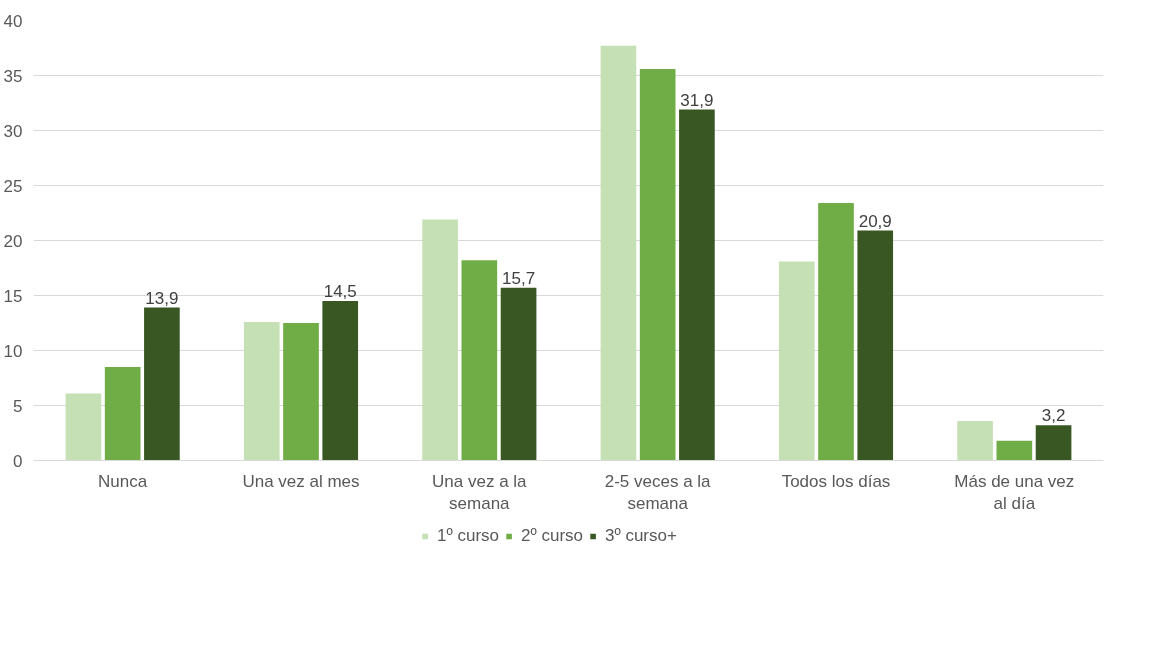 The height and width of the screenshot is (646, 1161). Describe the element at coordinates (1014, 492) in the screenshot. I see `x-tick-label: Más de una vez al día` at that location.